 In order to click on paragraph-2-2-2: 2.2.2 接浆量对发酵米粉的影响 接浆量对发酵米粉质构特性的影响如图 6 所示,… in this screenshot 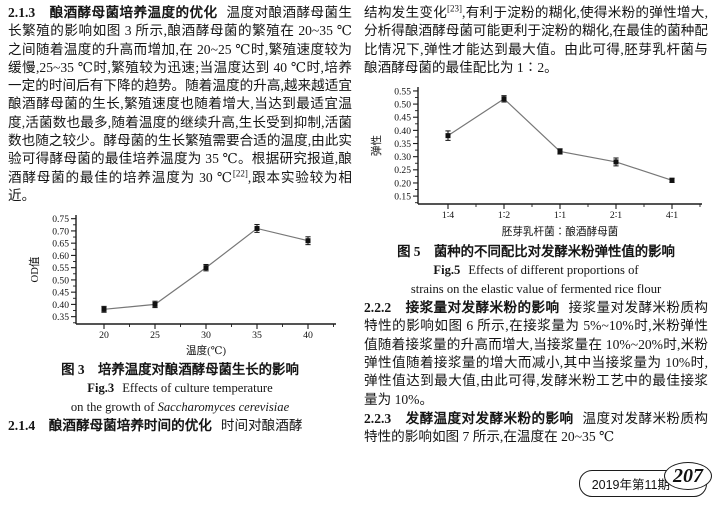, I will do `click(536, 354)`.